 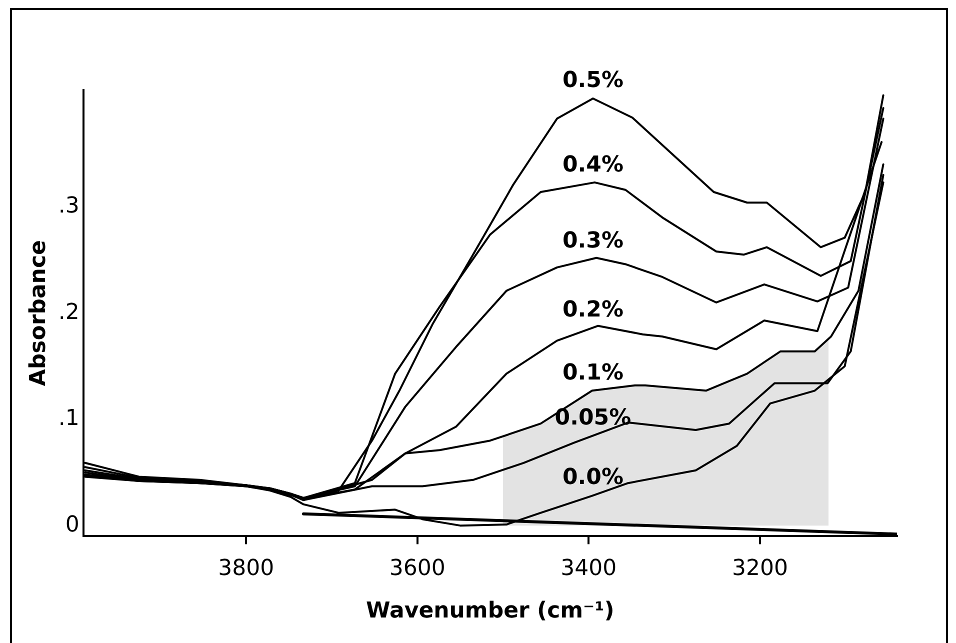 What do you see at coordinates (593, 81) in the screenshot?
I see `series-label: 0.5%` at bounding box center [593, 81].